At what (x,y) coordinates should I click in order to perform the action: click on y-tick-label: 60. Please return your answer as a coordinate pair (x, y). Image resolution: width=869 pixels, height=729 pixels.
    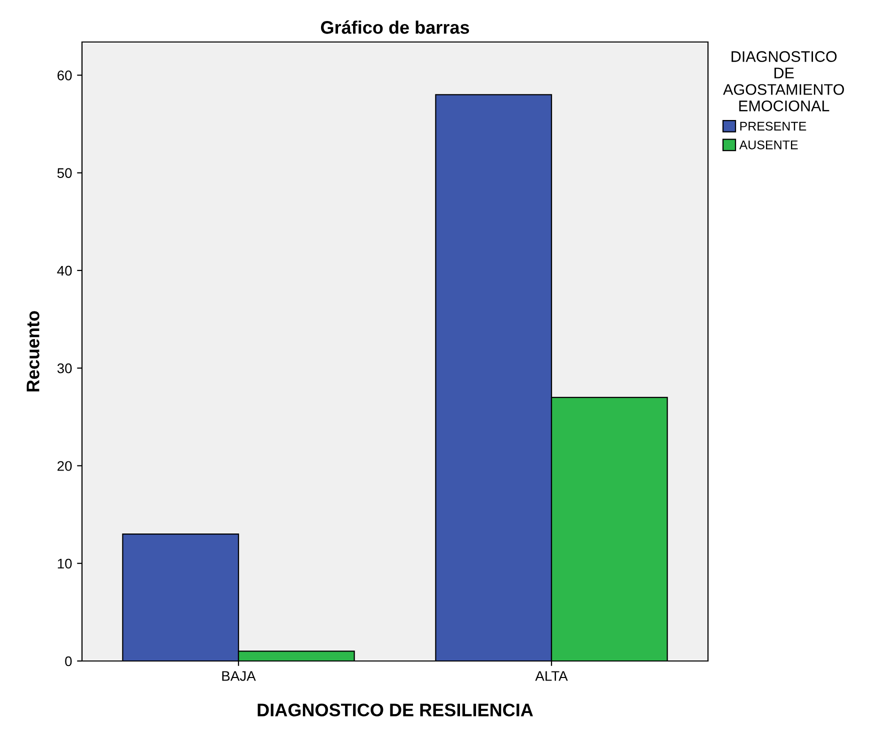
    Looking at the image, I should click on (65, 75).